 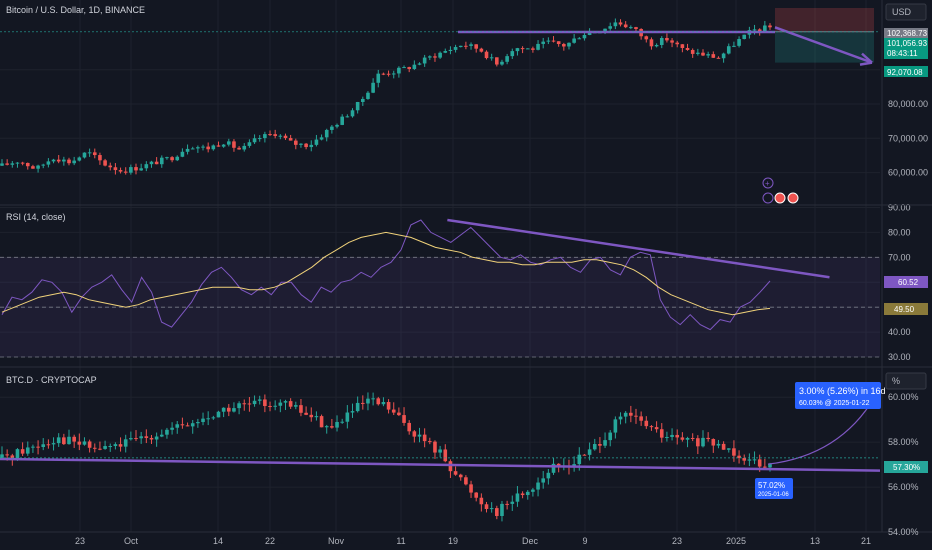 I want to click on last-price-badge-label: 102,368.73, so click(x=907, y=33).